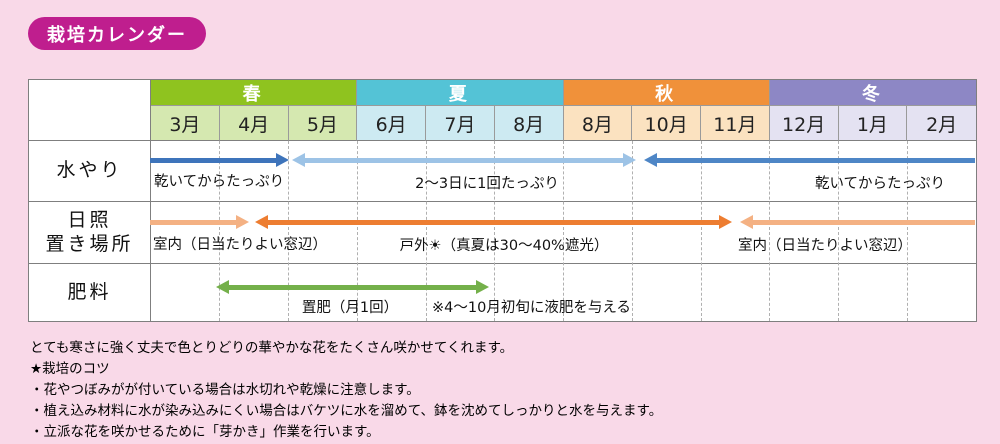 The height and width of the screenshot is (444, 1000). I want to click on season-header-autumn: 秋, so click(666, 93).